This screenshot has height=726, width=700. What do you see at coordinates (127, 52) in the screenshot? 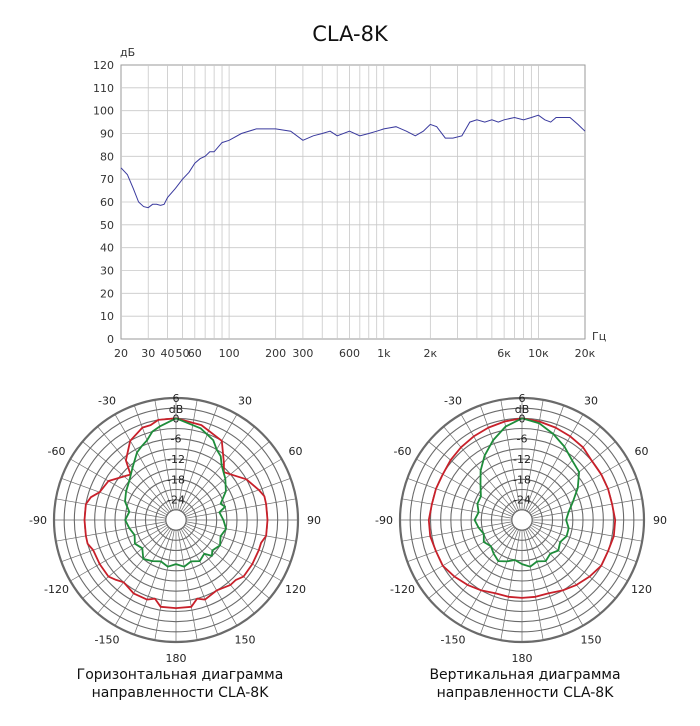
I see `y-axis-label: дБ` at bounding box center [127, 52].